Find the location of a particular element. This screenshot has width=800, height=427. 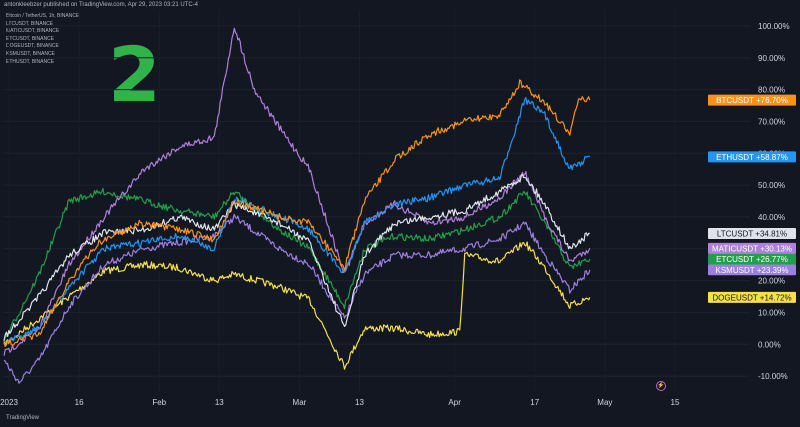

series-tag-text: ETHUSDT +58.87% is located at coordinates (752, 157).